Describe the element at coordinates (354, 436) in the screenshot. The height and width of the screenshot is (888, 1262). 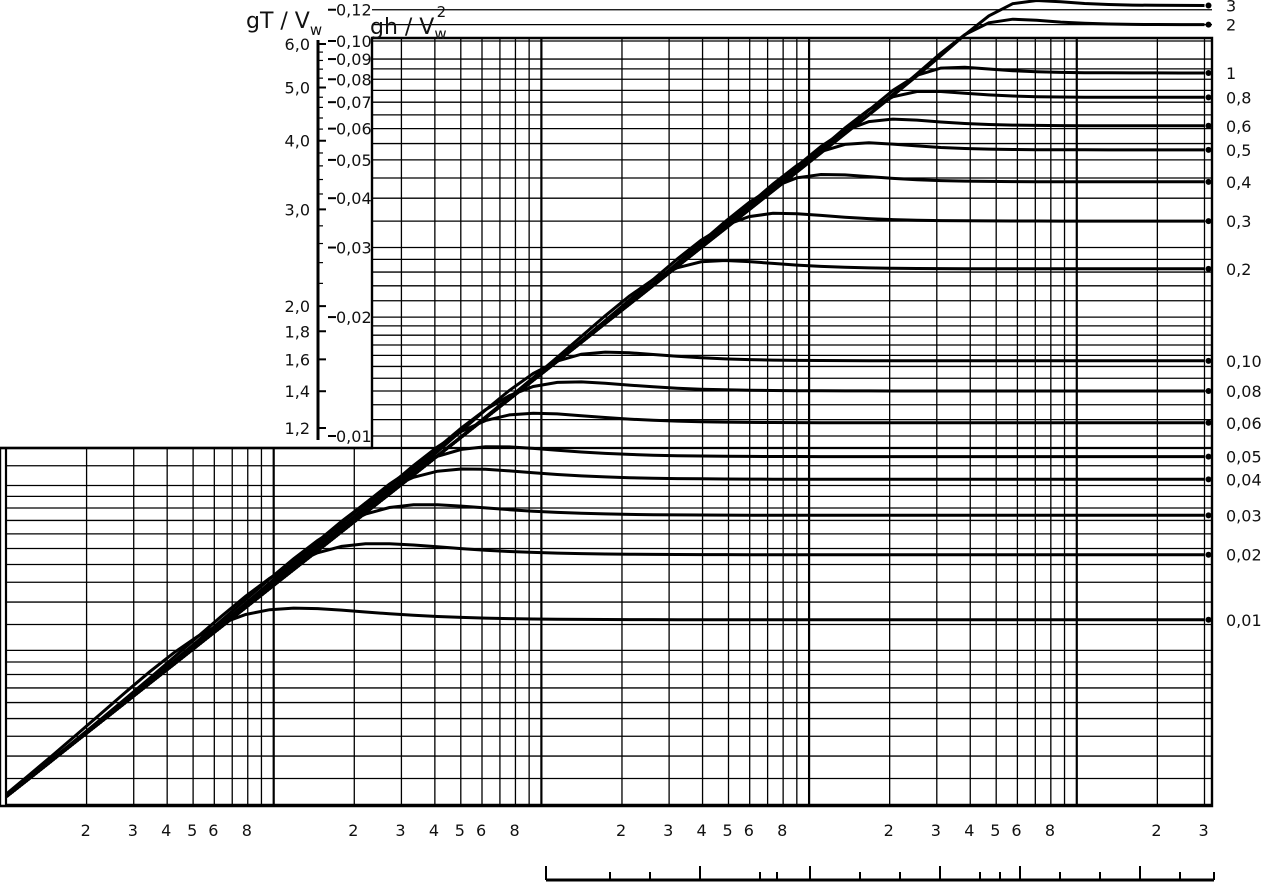
I see `height-tick-label: 0,01` at that location.